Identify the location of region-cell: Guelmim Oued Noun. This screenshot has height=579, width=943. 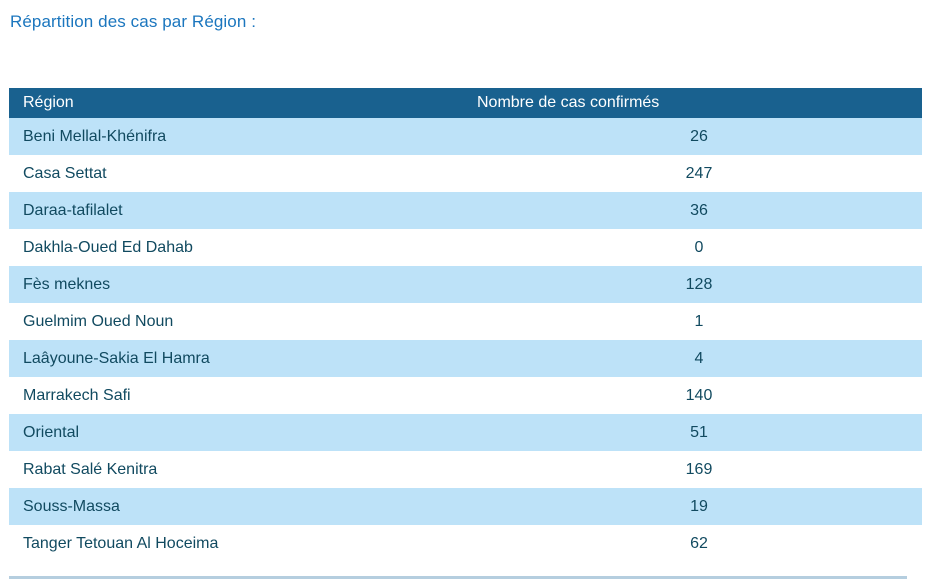
(98, 321).